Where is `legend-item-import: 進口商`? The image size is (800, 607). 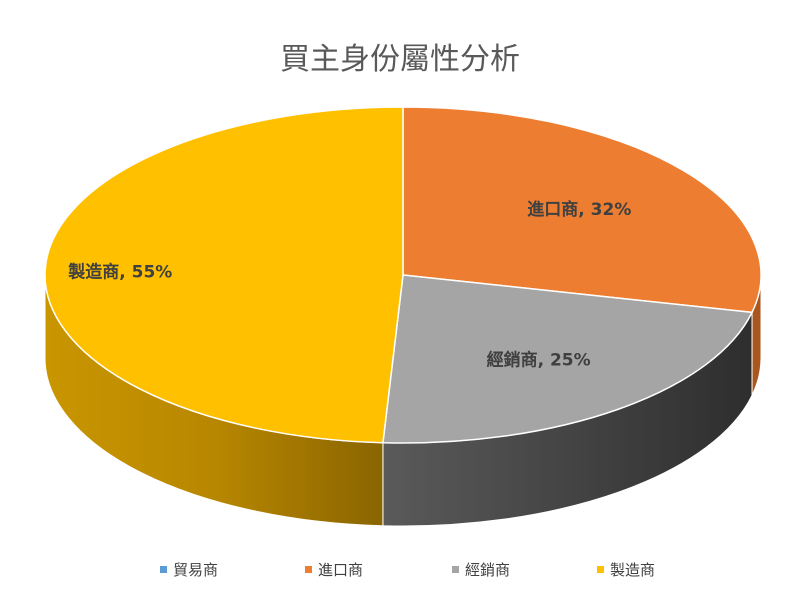 legend-item-import: 進口商 is located at coordinates (334, 569).